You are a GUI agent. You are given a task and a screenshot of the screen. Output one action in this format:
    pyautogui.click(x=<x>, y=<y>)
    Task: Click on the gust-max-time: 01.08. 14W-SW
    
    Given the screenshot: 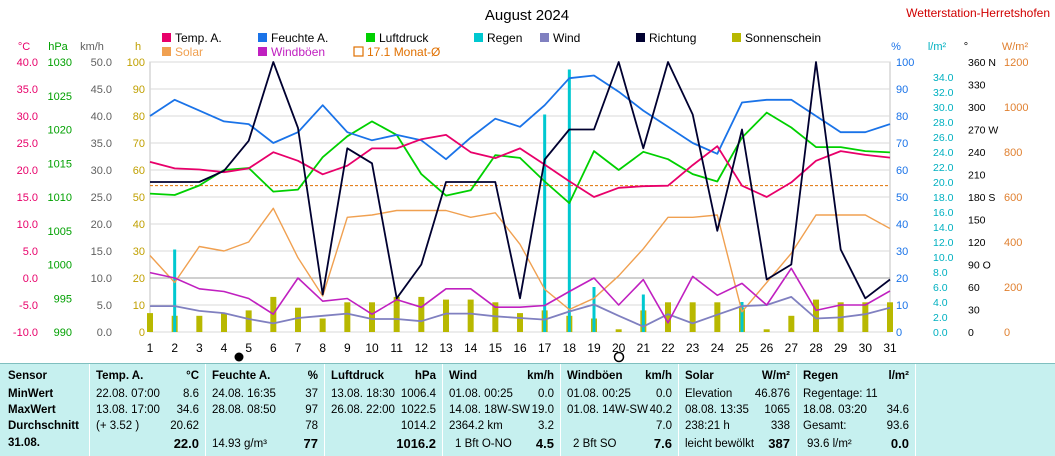 What is the action you would take?
    pyautogui.click(x=607, y=410)
    